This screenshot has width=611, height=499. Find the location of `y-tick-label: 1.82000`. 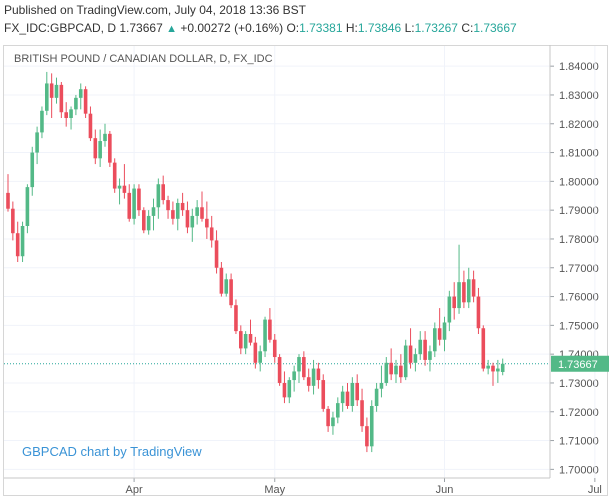

y-tick-label: 1.82000 is located at coordinates (579, 125).